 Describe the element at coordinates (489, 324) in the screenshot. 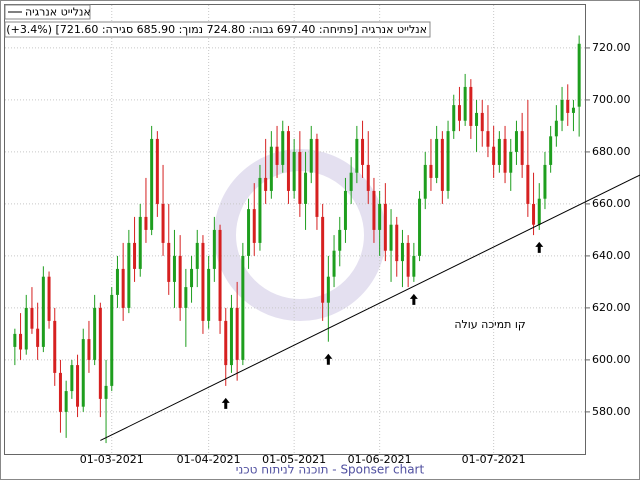

I see `annotation: קו תמיכה עולה` at that location.